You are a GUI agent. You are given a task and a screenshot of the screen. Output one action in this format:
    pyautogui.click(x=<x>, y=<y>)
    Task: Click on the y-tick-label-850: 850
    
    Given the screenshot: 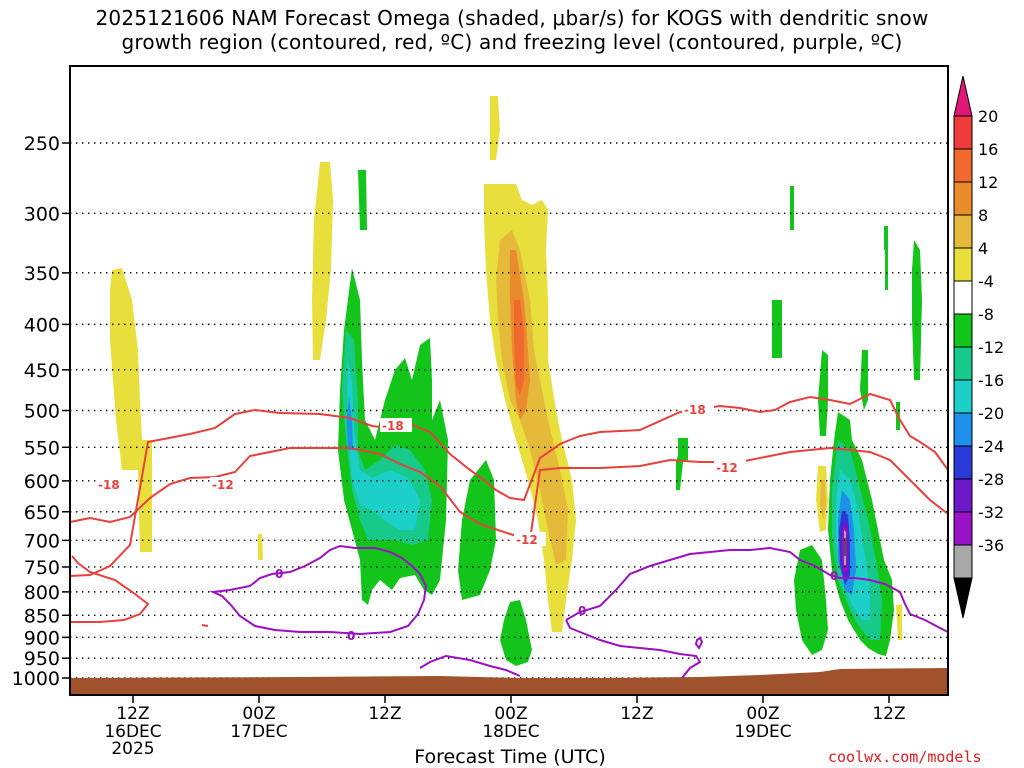 What is the action you would take?
    pyautogui.click(x=42, y=616)
    